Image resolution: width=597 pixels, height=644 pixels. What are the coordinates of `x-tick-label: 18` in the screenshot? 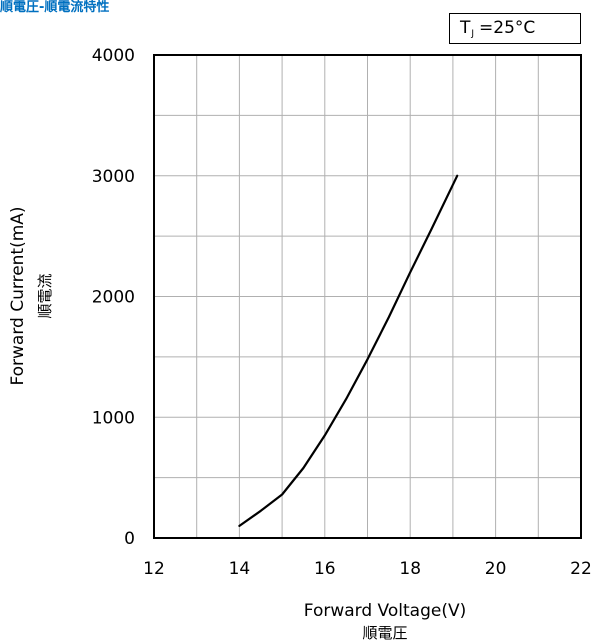 It's located at (410, 569).